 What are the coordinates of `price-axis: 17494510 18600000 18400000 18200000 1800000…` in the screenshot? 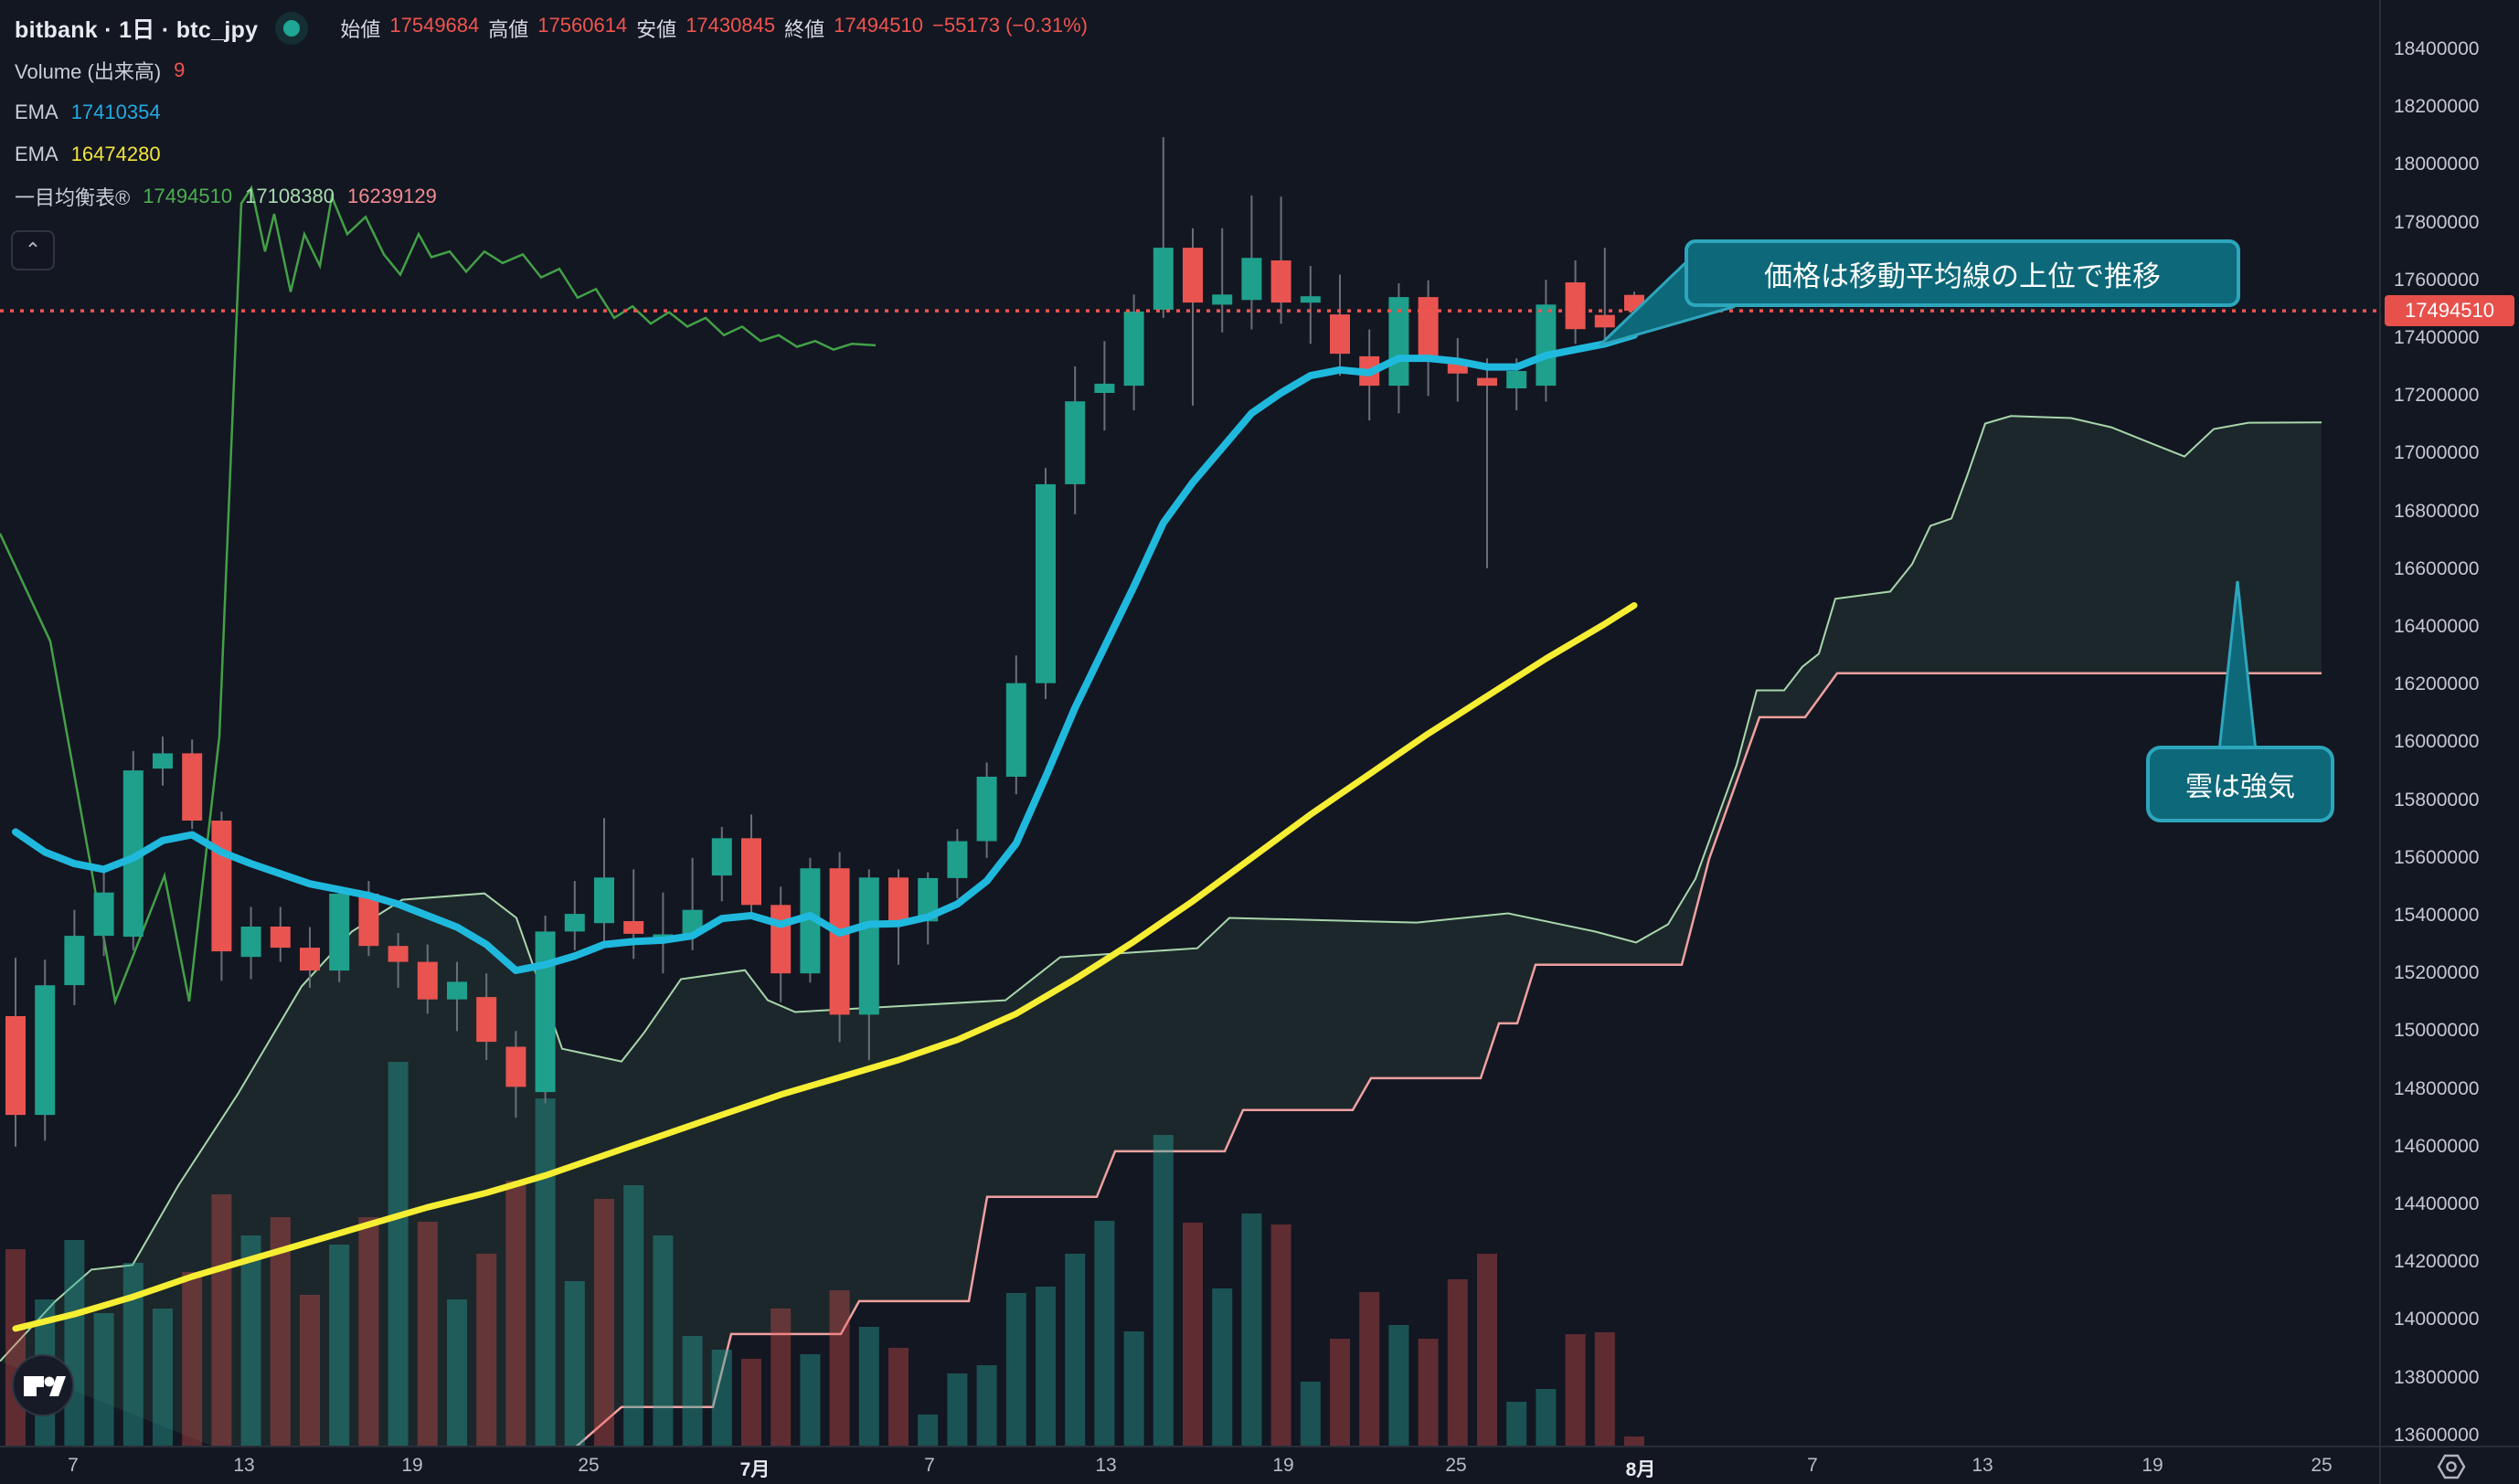 It's located at (2449, 723).